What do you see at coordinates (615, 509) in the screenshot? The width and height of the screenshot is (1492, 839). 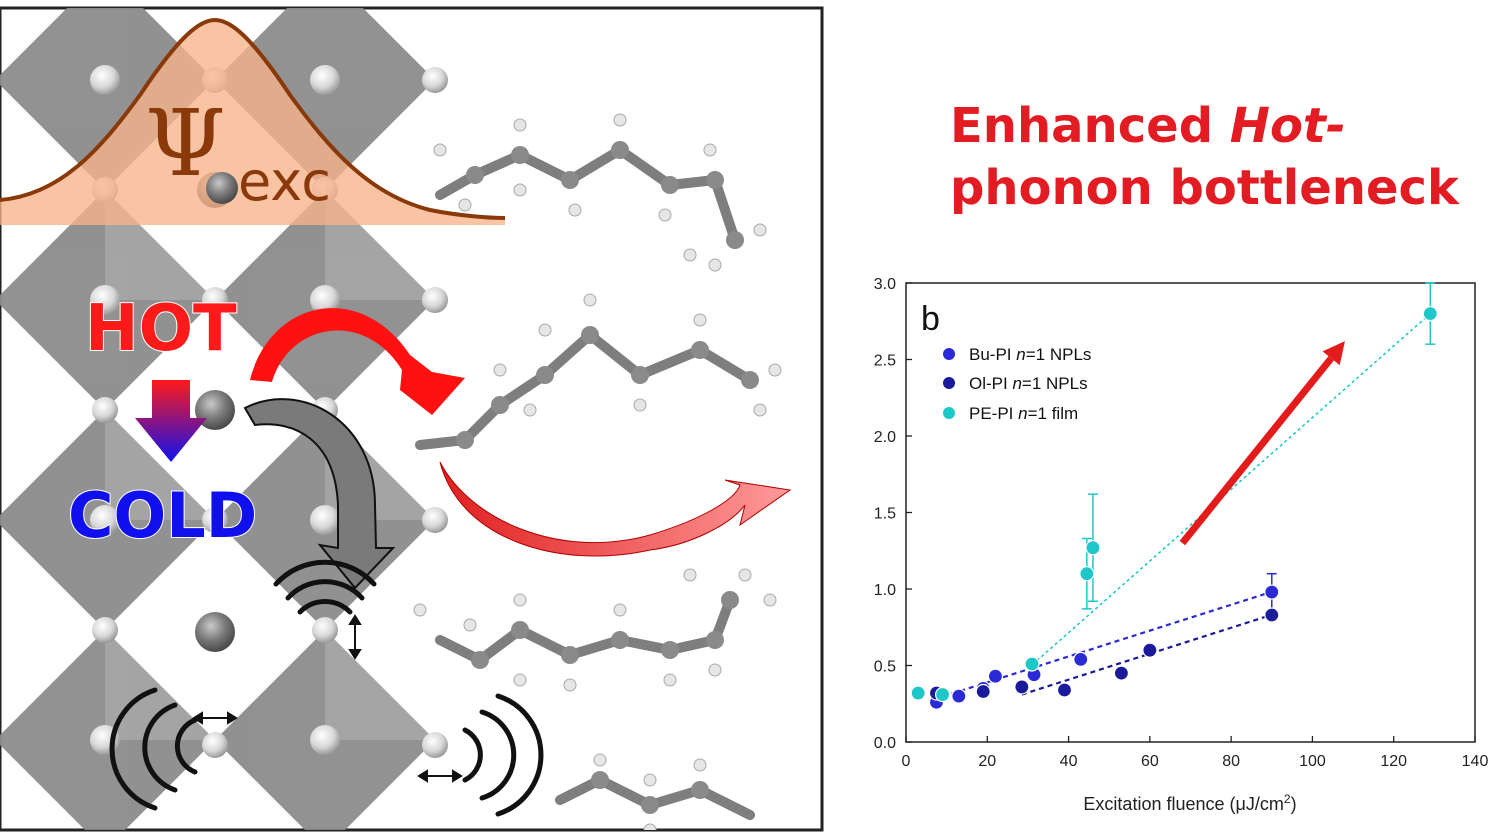 I see `ligand-transfer-arrow` at bounding box center [615, 509].